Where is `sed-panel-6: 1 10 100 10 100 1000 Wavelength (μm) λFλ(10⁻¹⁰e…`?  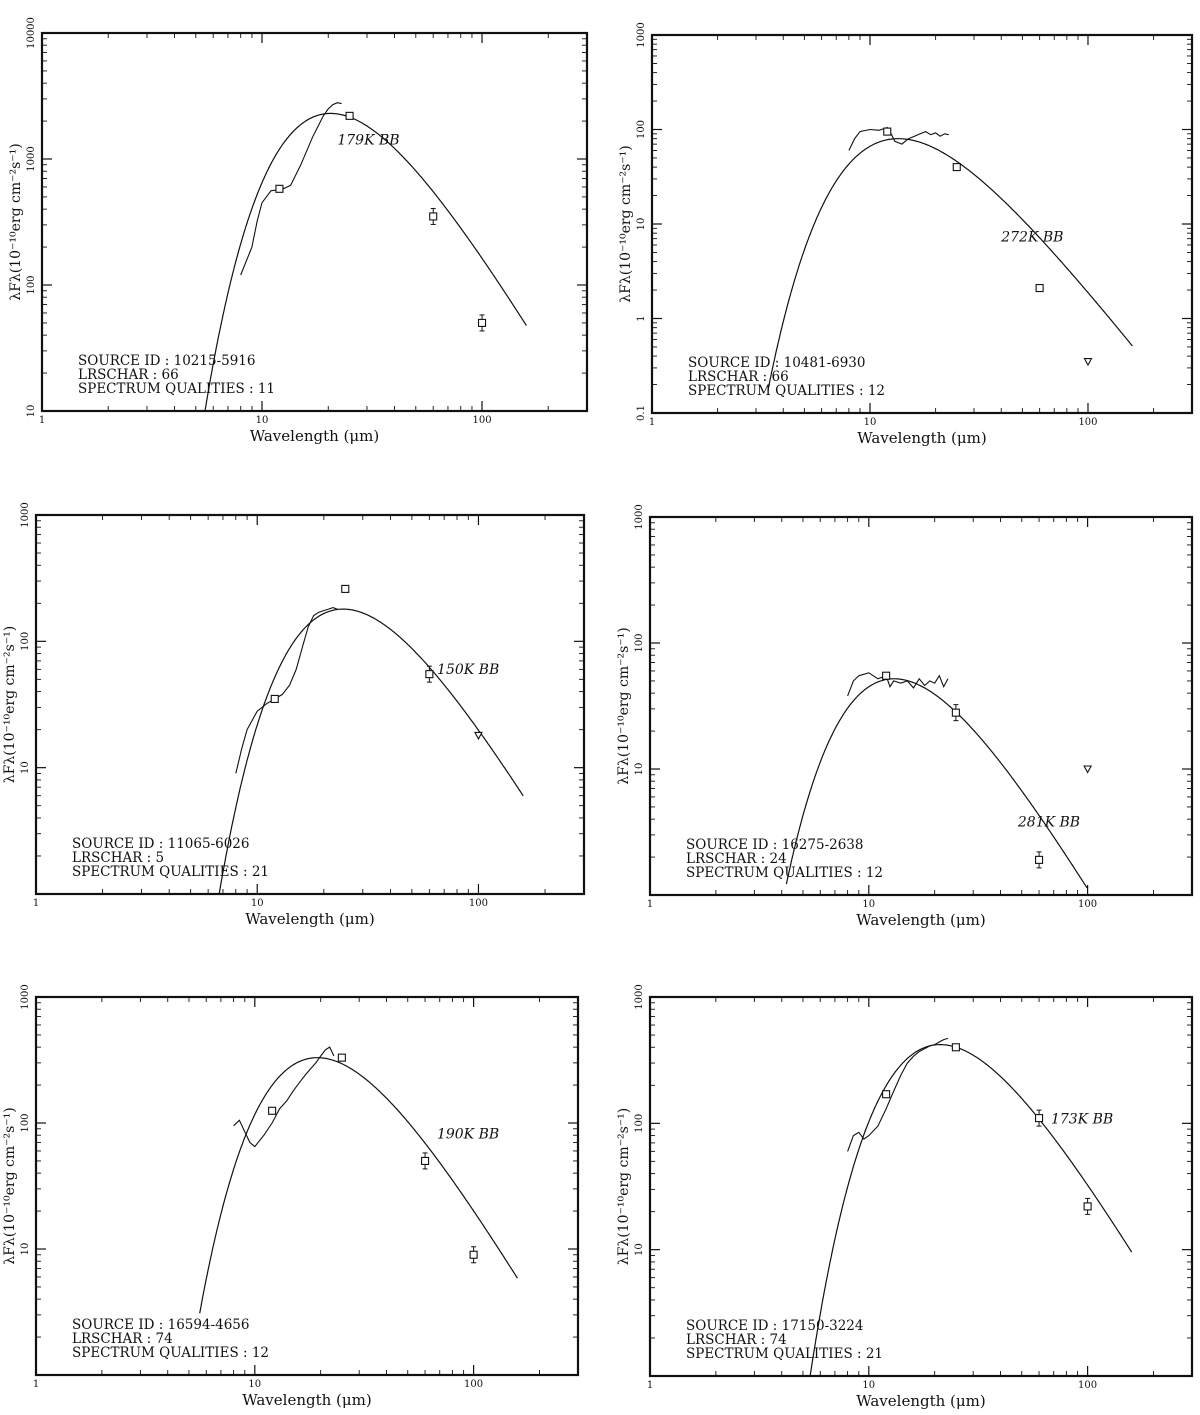 sed-panel-6: 1 10 100 10 100 1000 Wavelength (μm) λFλ(10⁻¹⁰e… is located at coordinates (905, 1197).